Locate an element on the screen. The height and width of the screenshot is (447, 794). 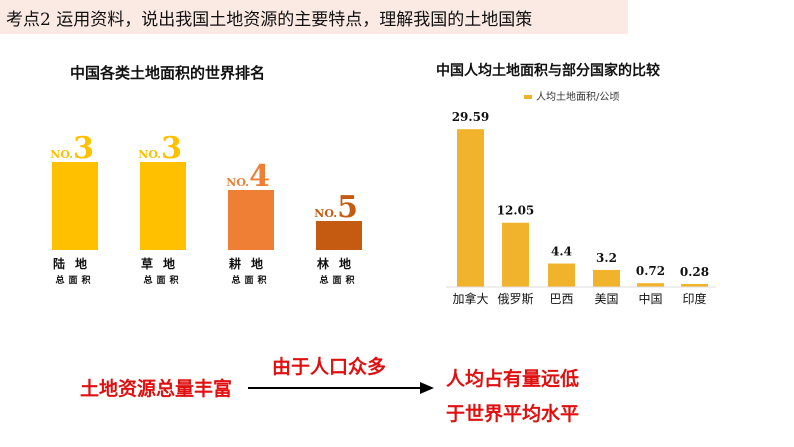
category-label: 耕地 is located at coordinates (251, 263).